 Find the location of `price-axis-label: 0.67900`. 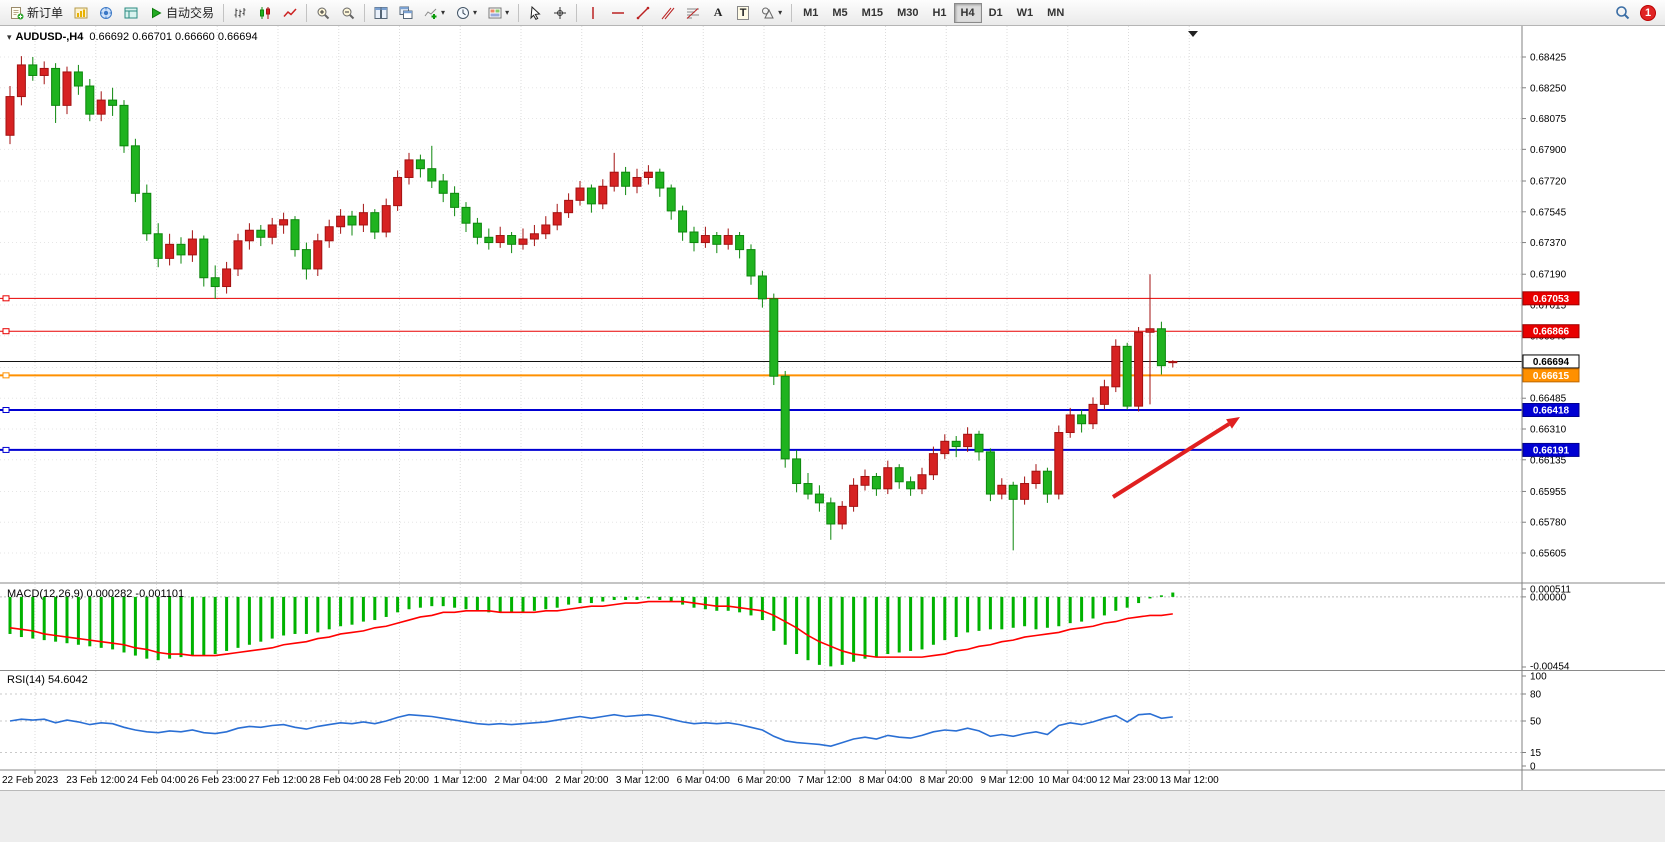

price-axis-label: 0.67900 is located at coordinates (1548, 150).